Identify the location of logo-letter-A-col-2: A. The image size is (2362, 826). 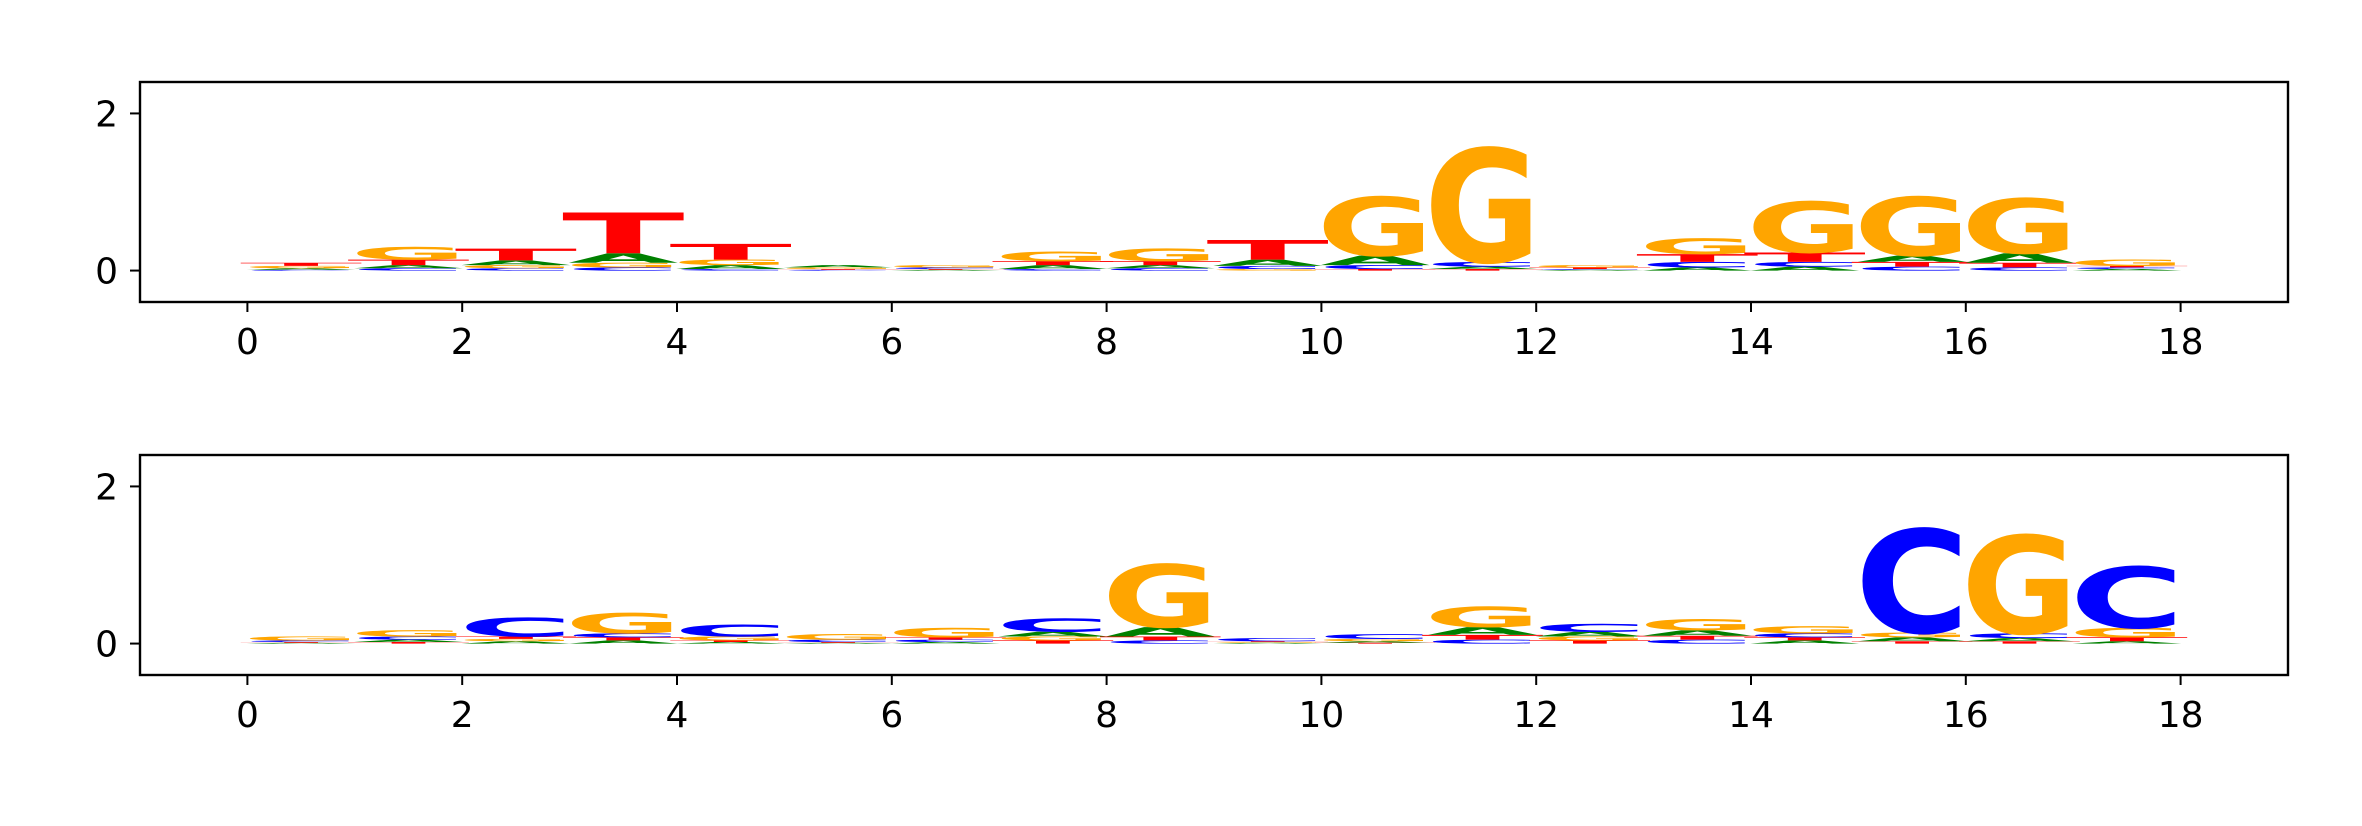
(516, 643).